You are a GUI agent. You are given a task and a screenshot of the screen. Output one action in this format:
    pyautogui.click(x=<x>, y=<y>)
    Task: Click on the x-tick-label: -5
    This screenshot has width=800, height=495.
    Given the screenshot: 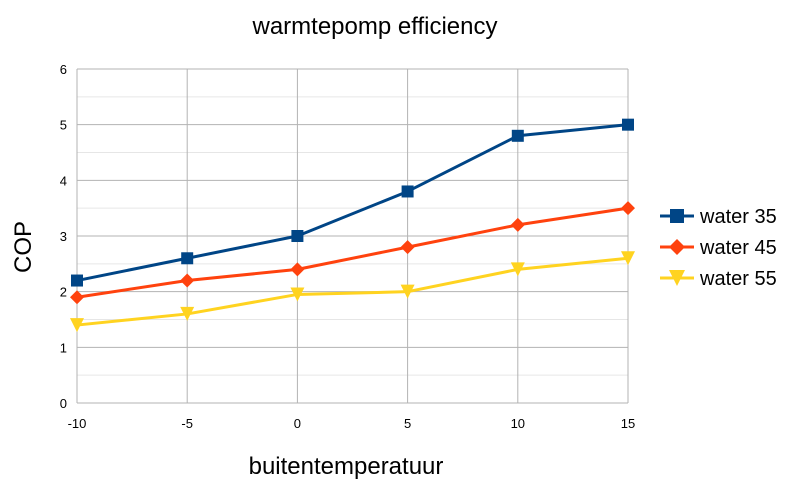 What is the action you would take?
    pyautogui.click(x=187, y=423)
    